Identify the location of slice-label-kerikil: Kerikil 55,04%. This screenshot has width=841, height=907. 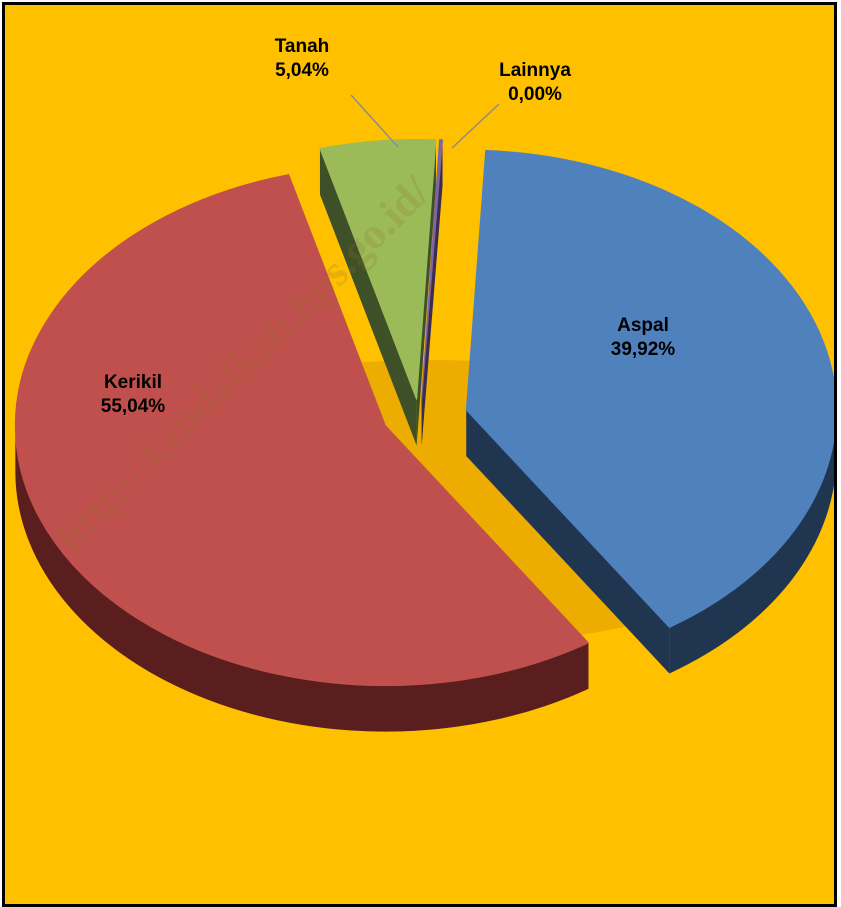
(133, 395).